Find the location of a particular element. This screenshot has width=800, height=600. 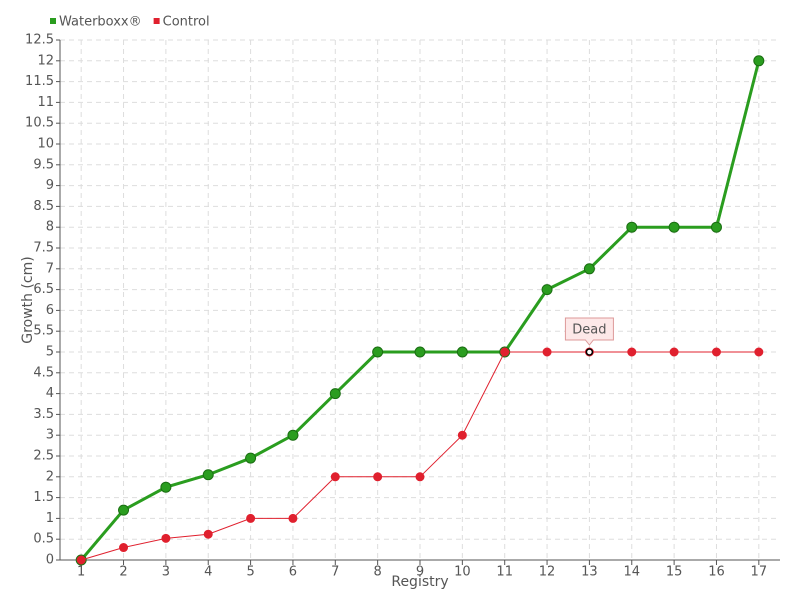

legend-label: Waterboxx® is located at coordinates (100, 22).